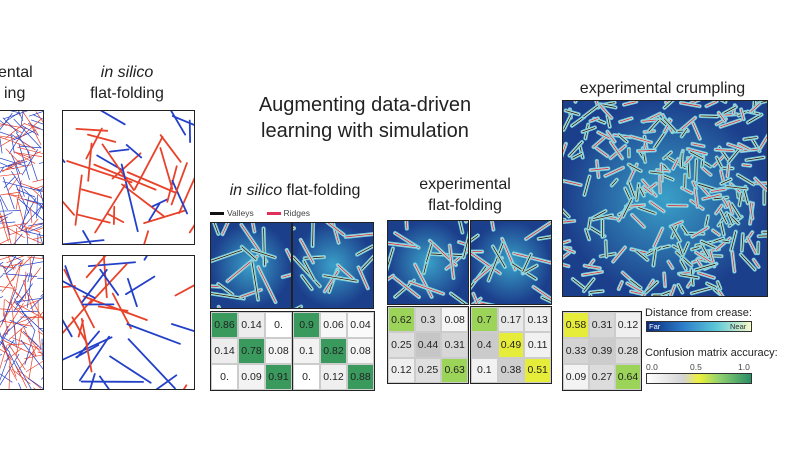 The width and height of the screenshot is (808, 455). What do you see at coordinates (537, 320) in the screenshot?
I see `matrix-cell: 0.13` at bounding box center [537, 320].